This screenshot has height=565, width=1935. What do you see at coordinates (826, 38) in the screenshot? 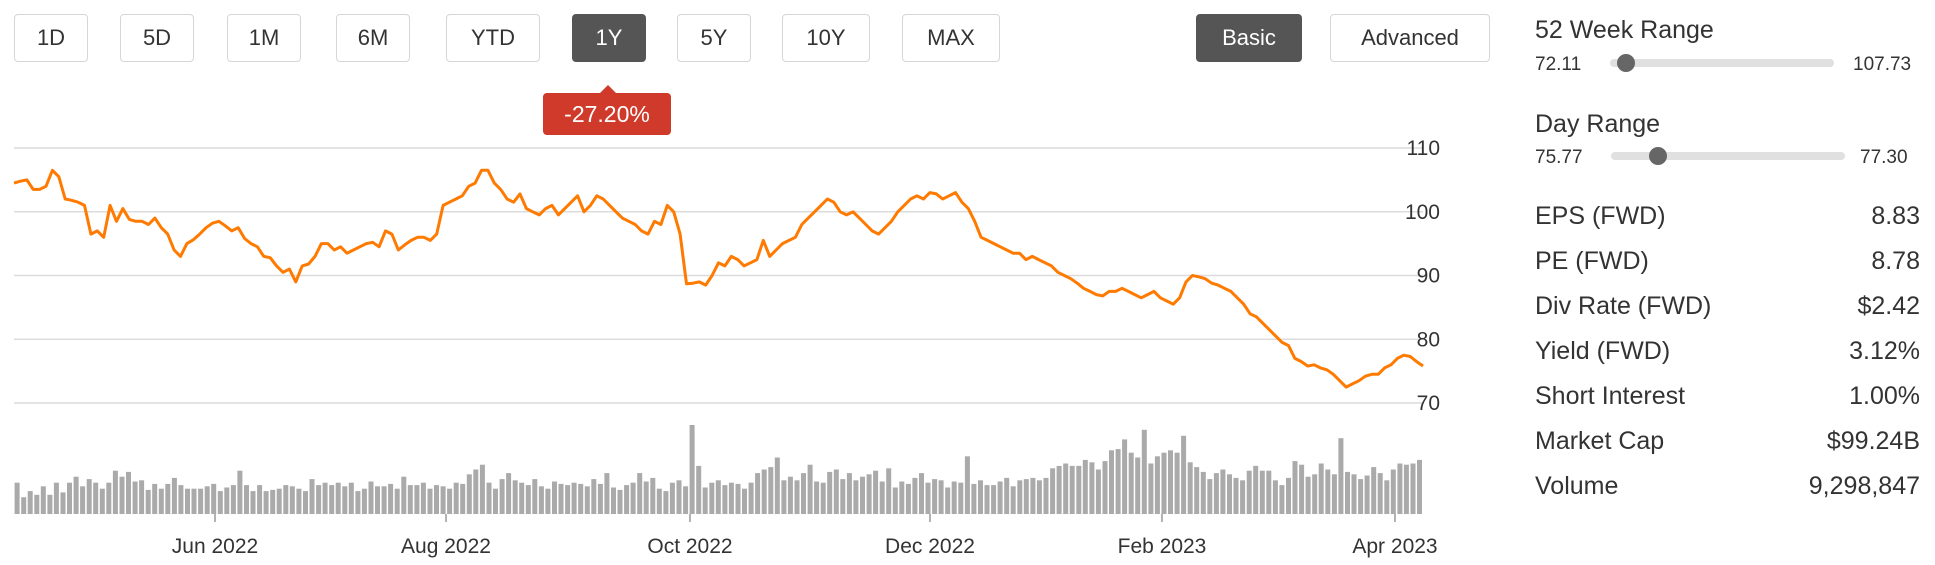
I see `range-button-10y: 10Y` at bounding box center [826, 38].